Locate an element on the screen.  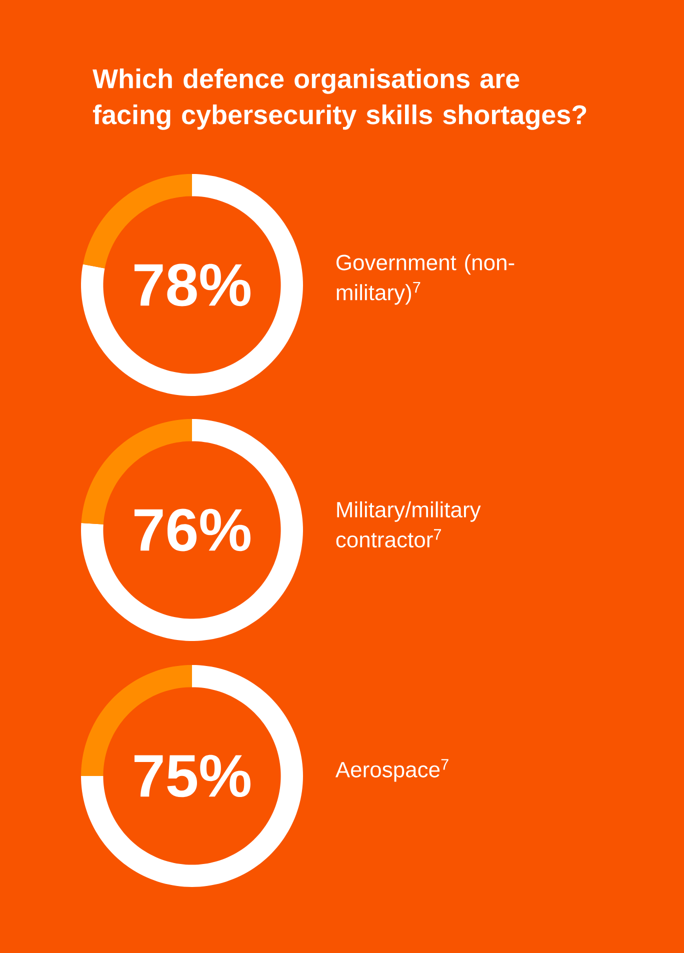
slice-label: Aerospace$^{7}$ is located at coordinates (391, 770).